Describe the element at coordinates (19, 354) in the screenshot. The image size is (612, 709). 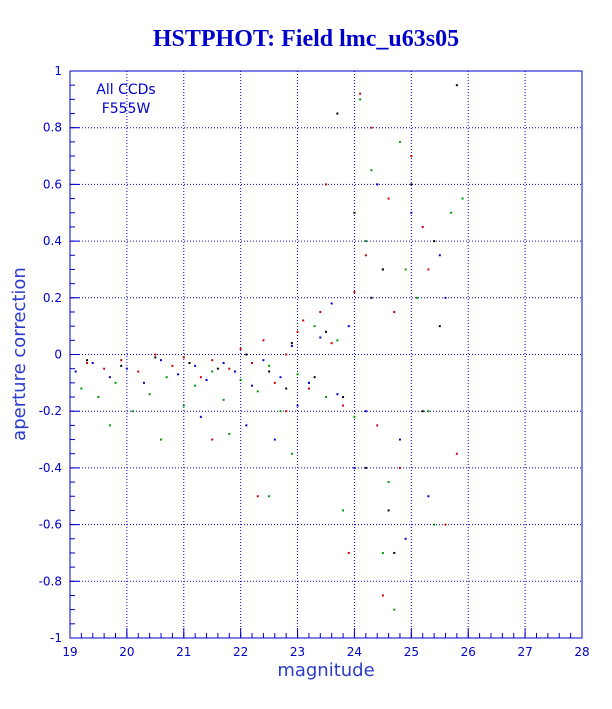
I see `y-axis-label: aperture correction` at that location.